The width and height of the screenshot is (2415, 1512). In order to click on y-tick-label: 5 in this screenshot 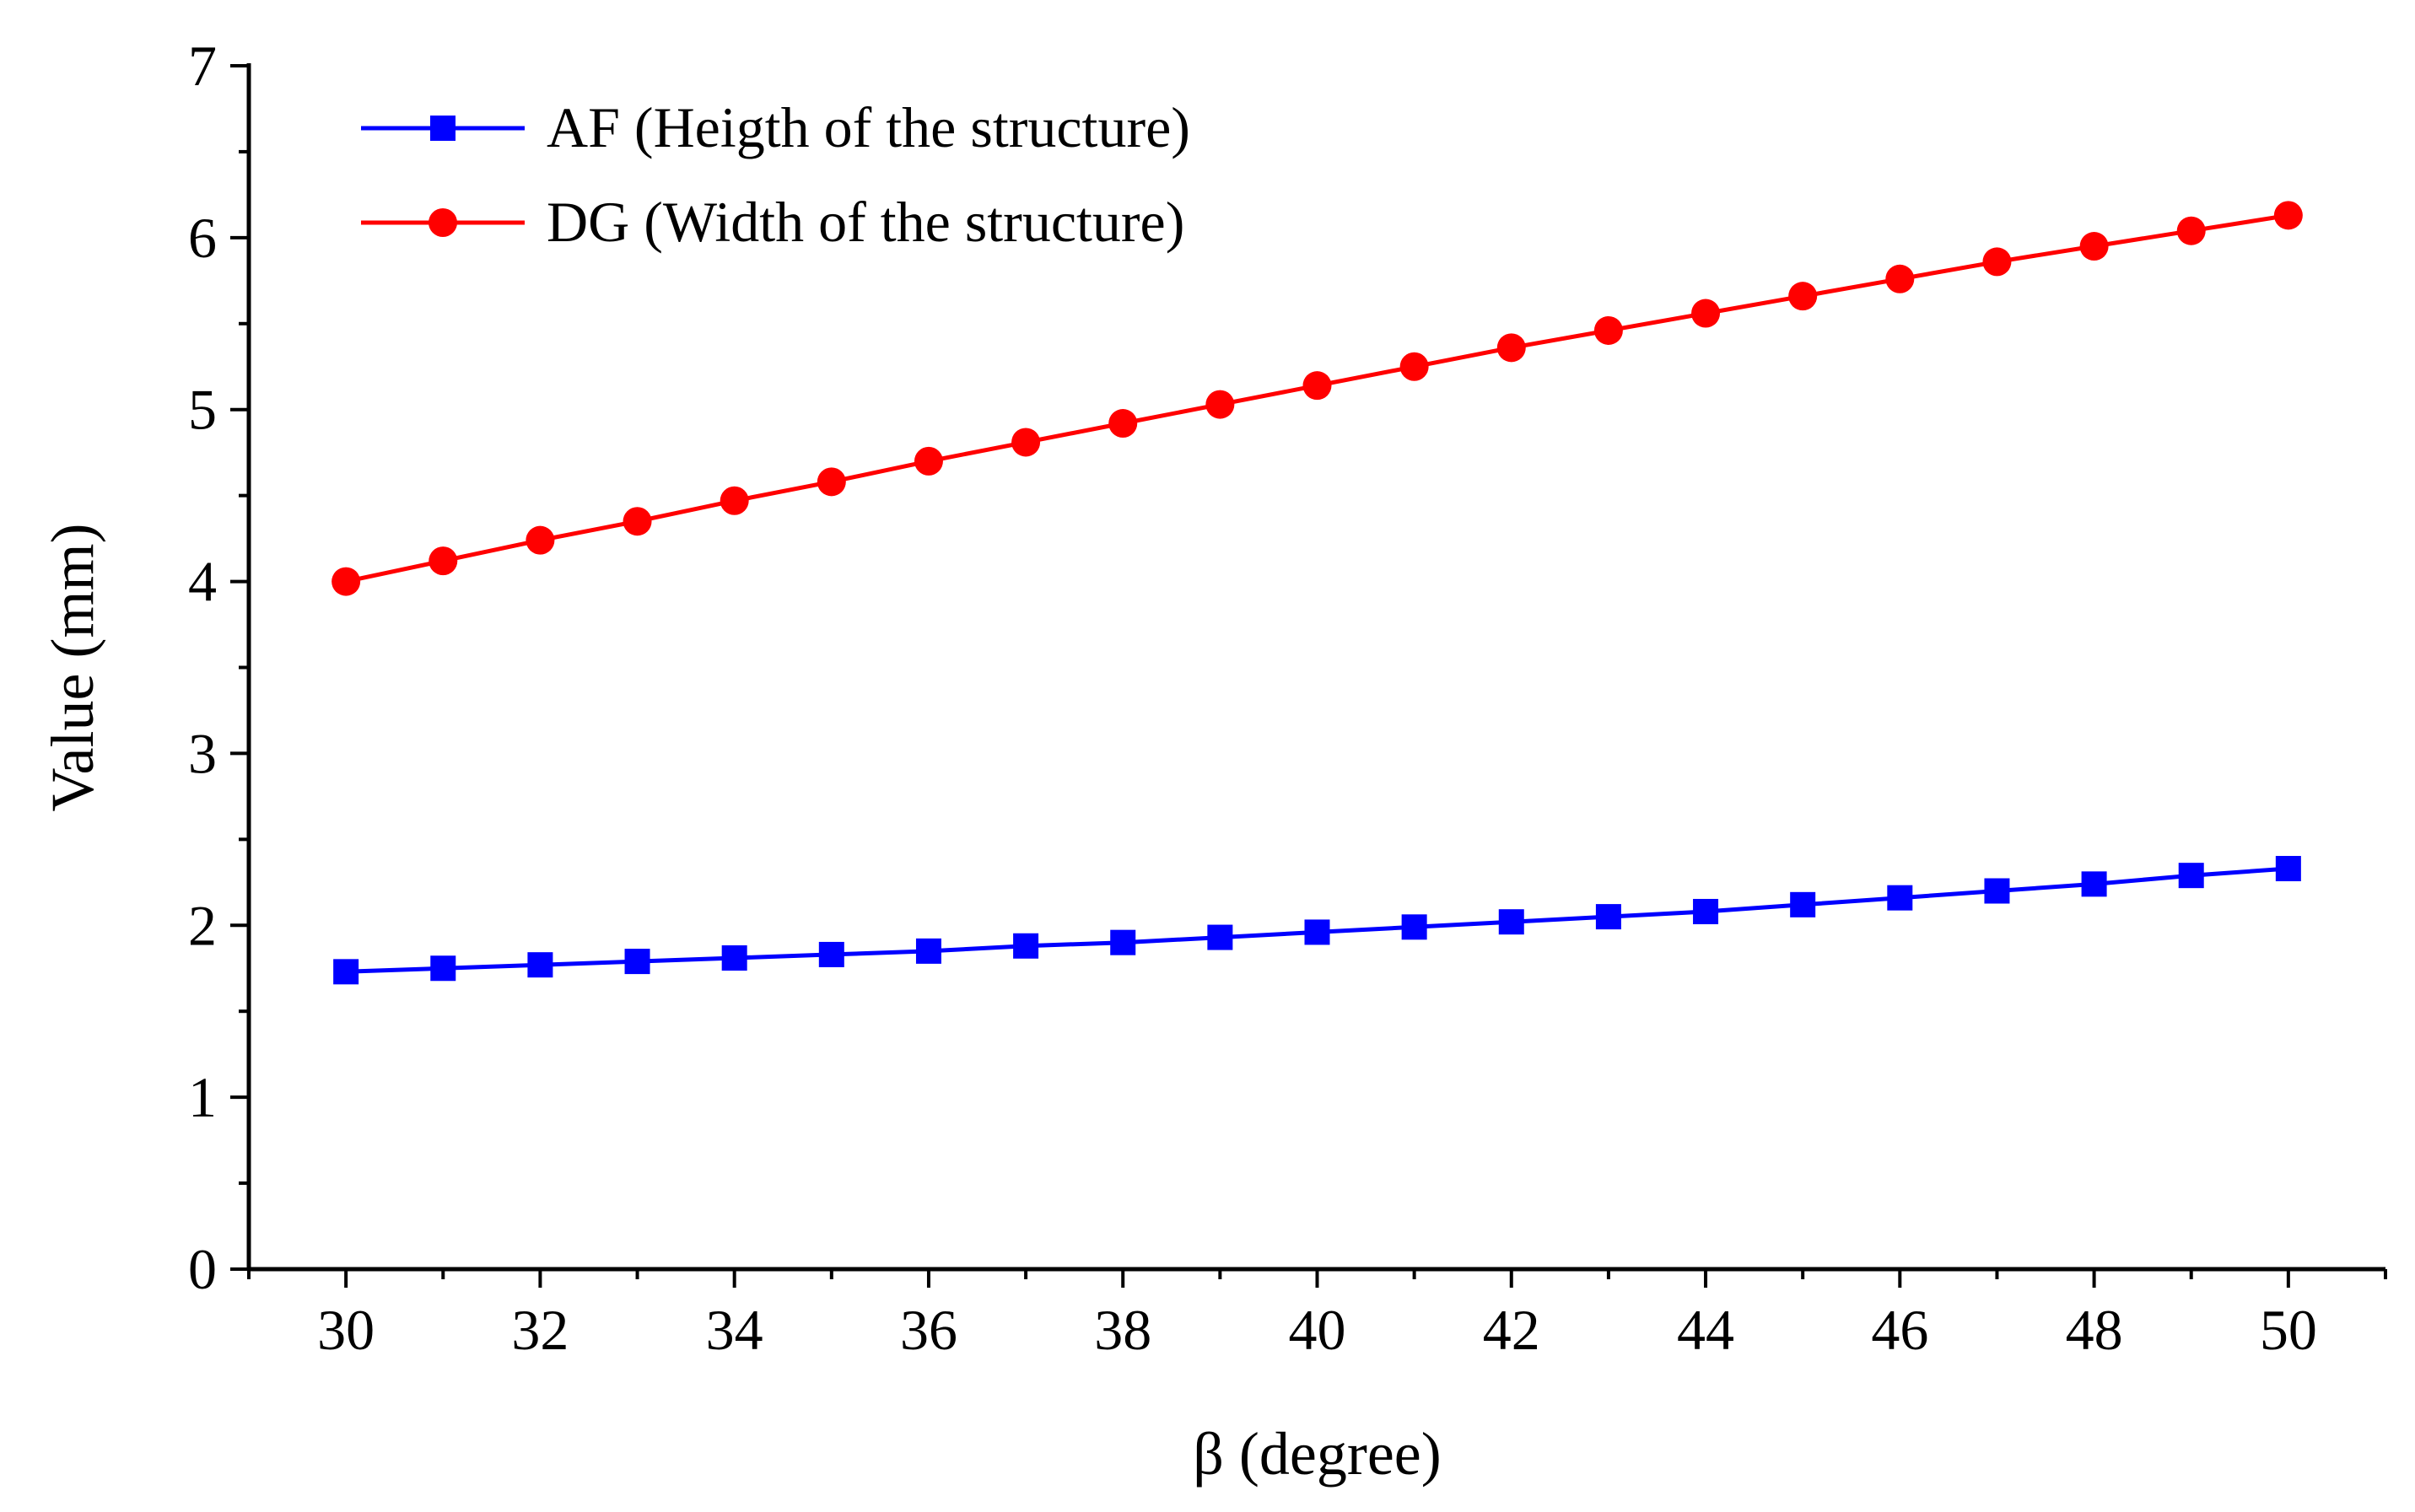, I will do `click(202, 410)`.